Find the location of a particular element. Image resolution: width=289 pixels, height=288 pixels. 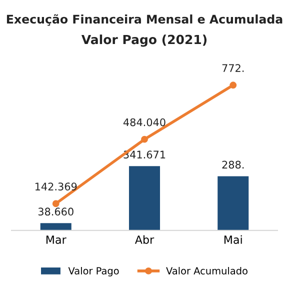

data-label: 772. is located at coordinates (233, 68).